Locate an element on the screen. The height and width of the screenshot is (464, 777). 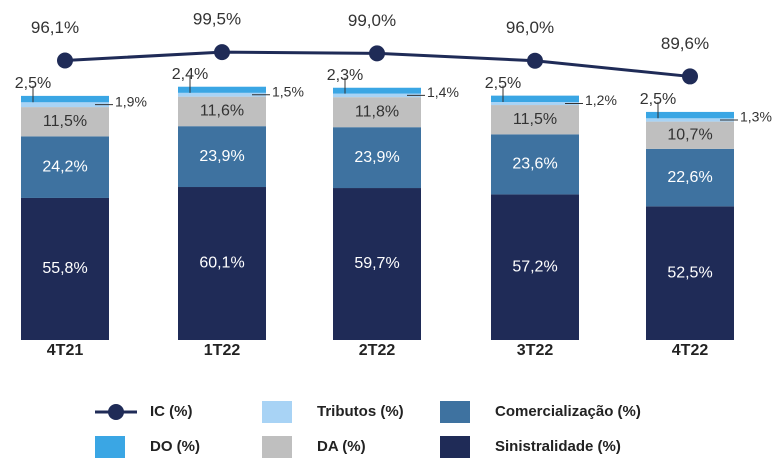
data-label: 2,4% is located at coordinates (190, 74).